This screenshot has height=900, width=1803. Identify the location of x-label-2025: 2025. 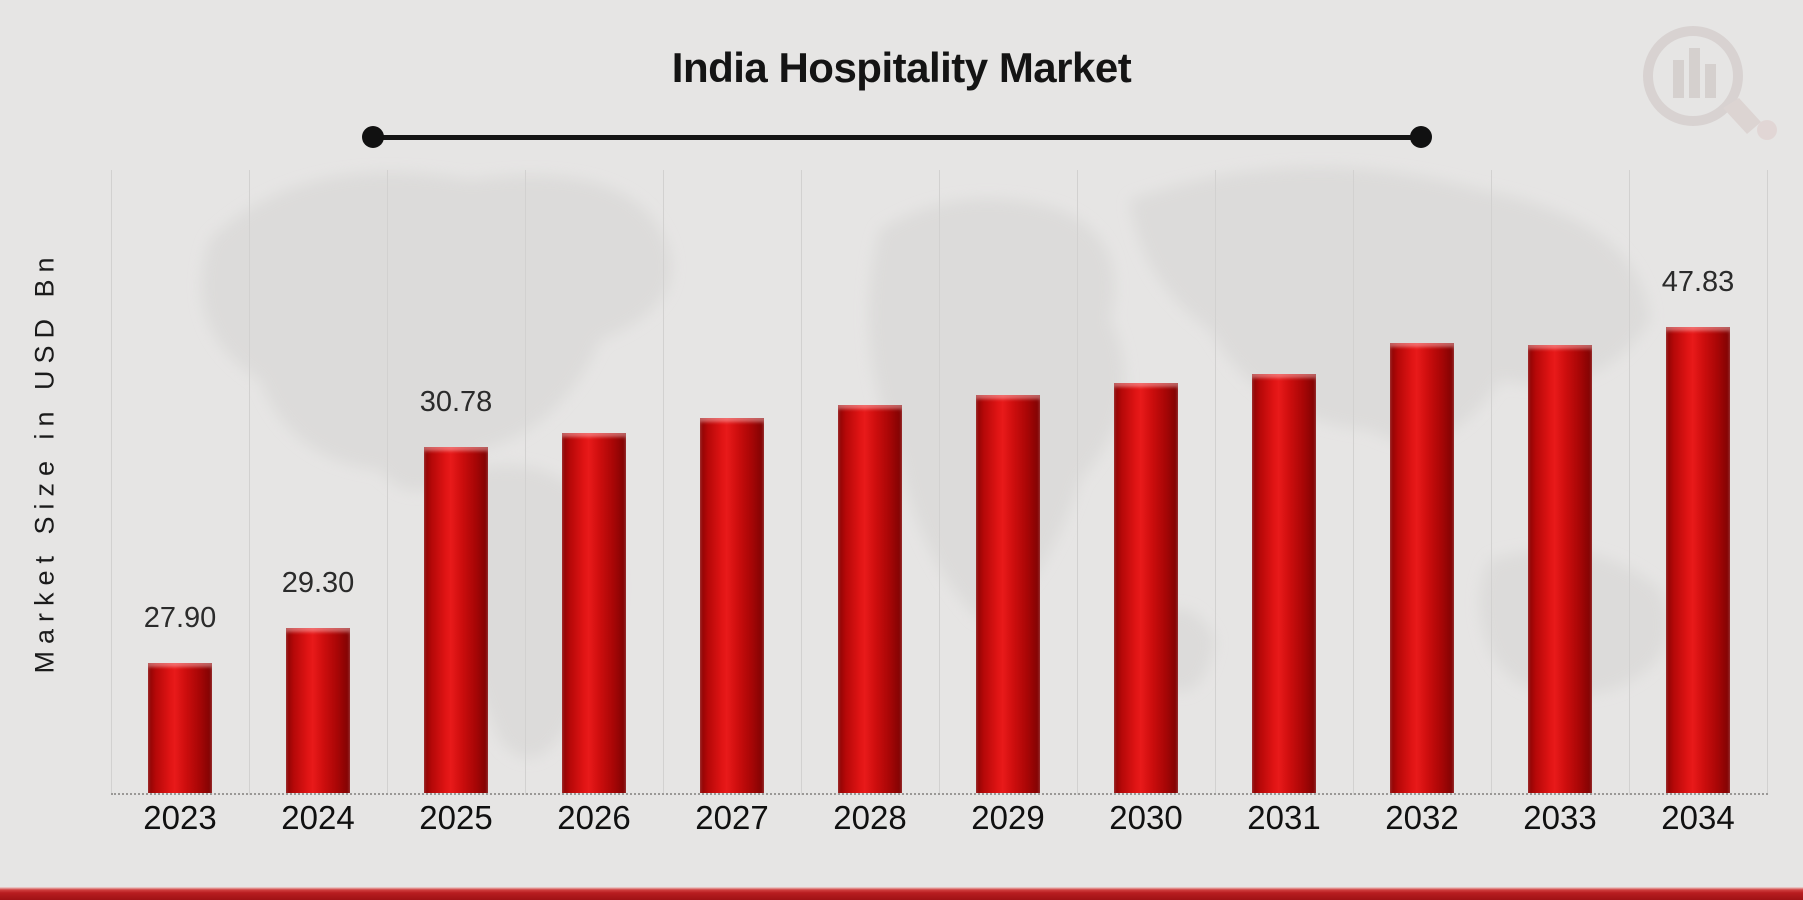
(456, 817).